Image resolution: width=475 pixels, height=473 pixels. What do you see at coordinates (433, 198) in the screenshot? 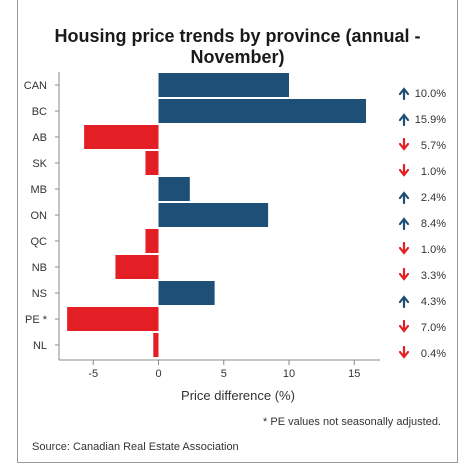
I see `value-label: 2.4%` at bounding box center [433, 198].